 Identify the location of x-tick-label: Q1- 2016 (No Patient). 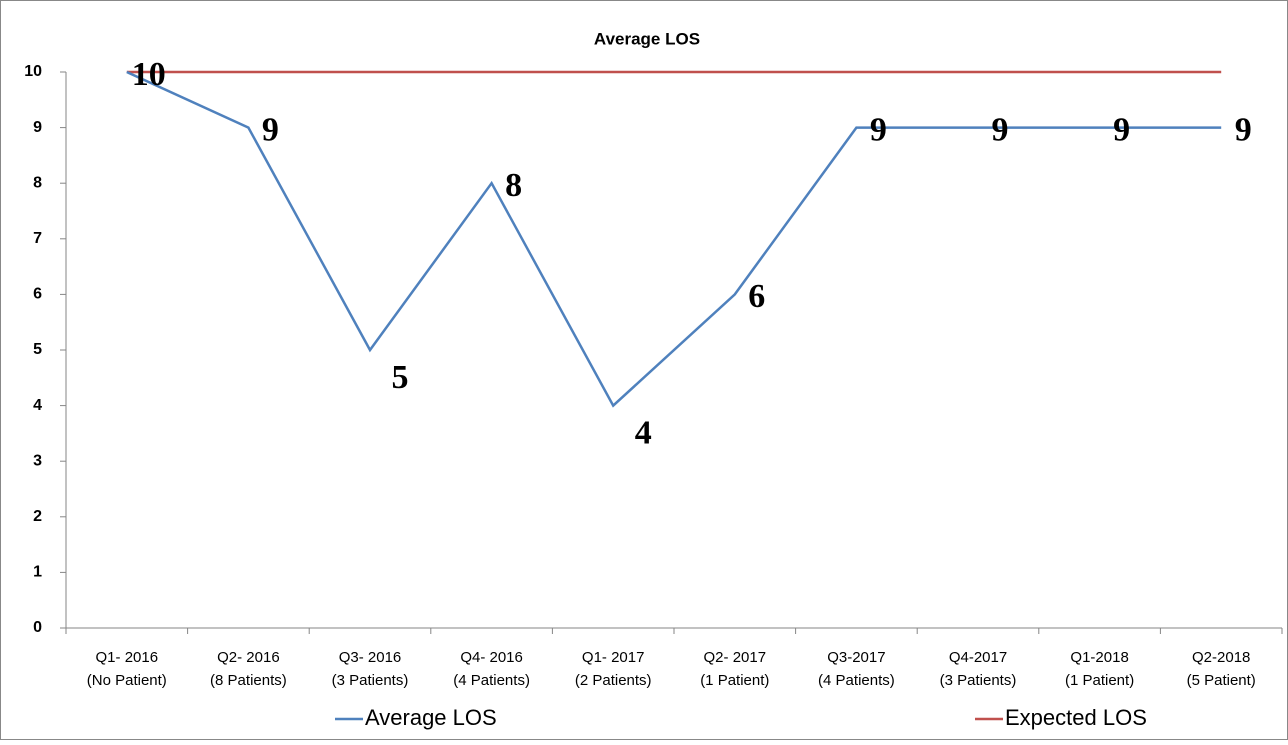
(127, 669).